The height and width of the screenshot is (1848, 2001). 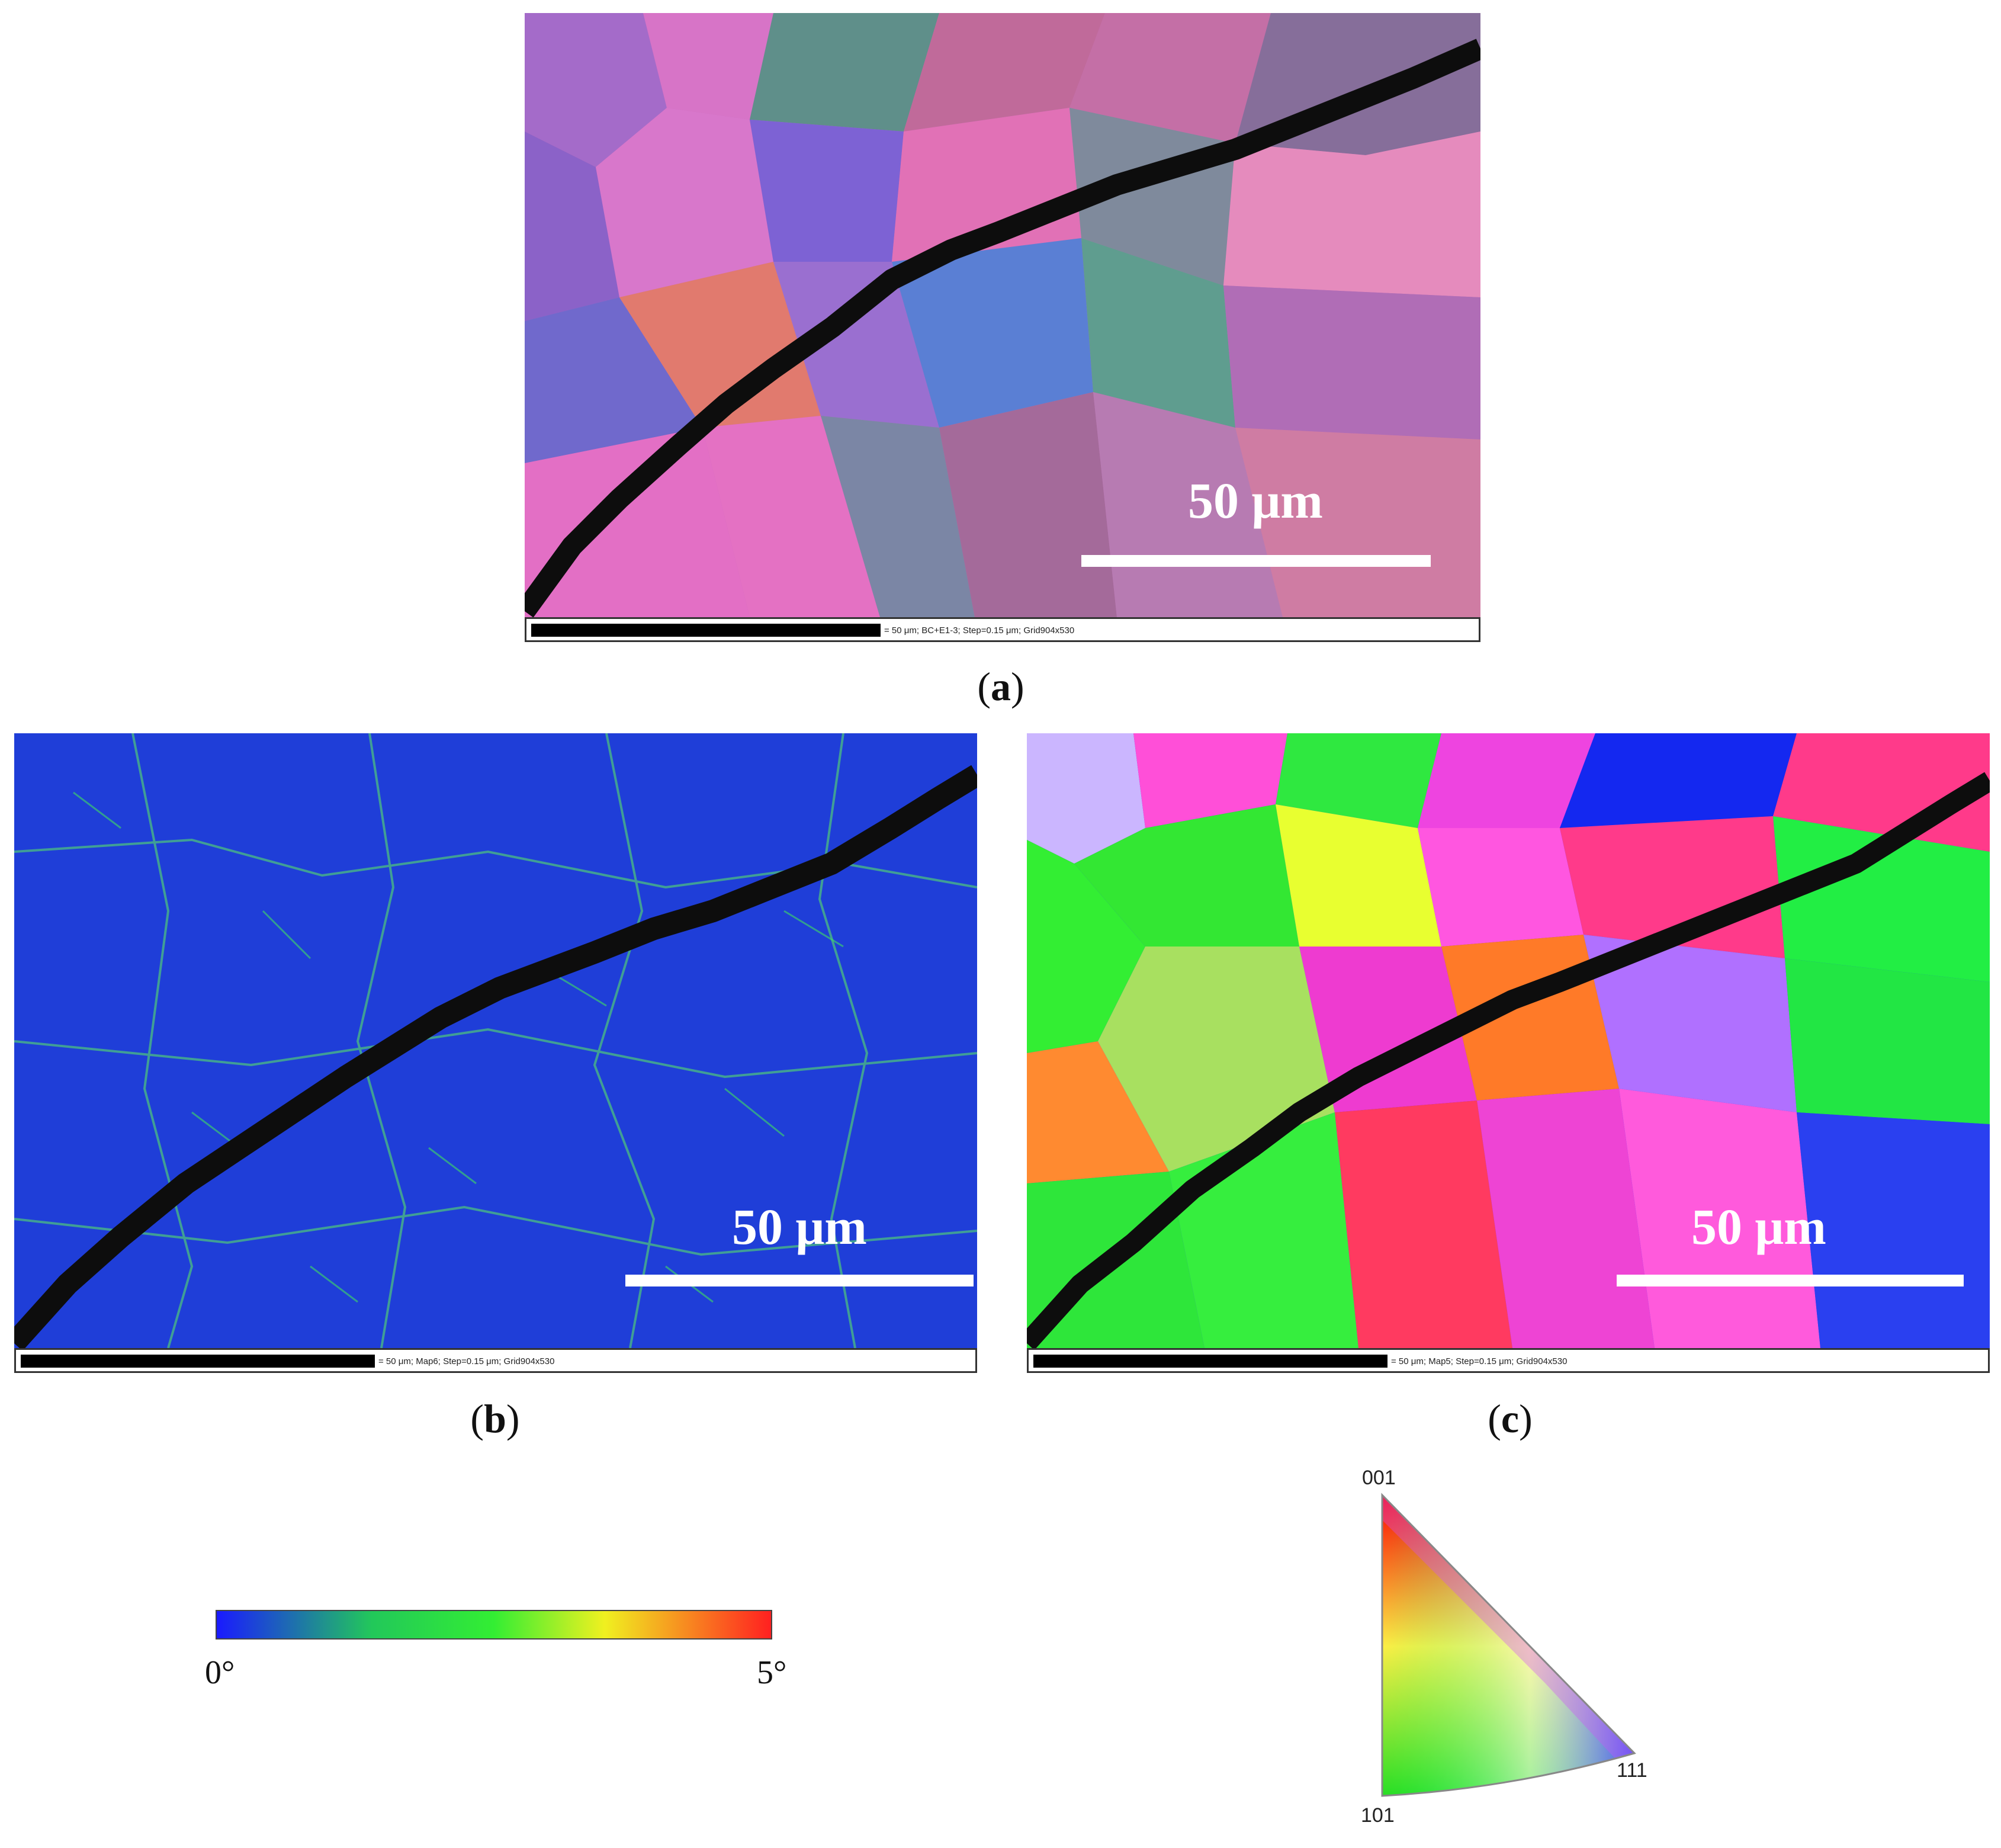 I want to click on kam-colorbar, so click(x=494, y=1625).